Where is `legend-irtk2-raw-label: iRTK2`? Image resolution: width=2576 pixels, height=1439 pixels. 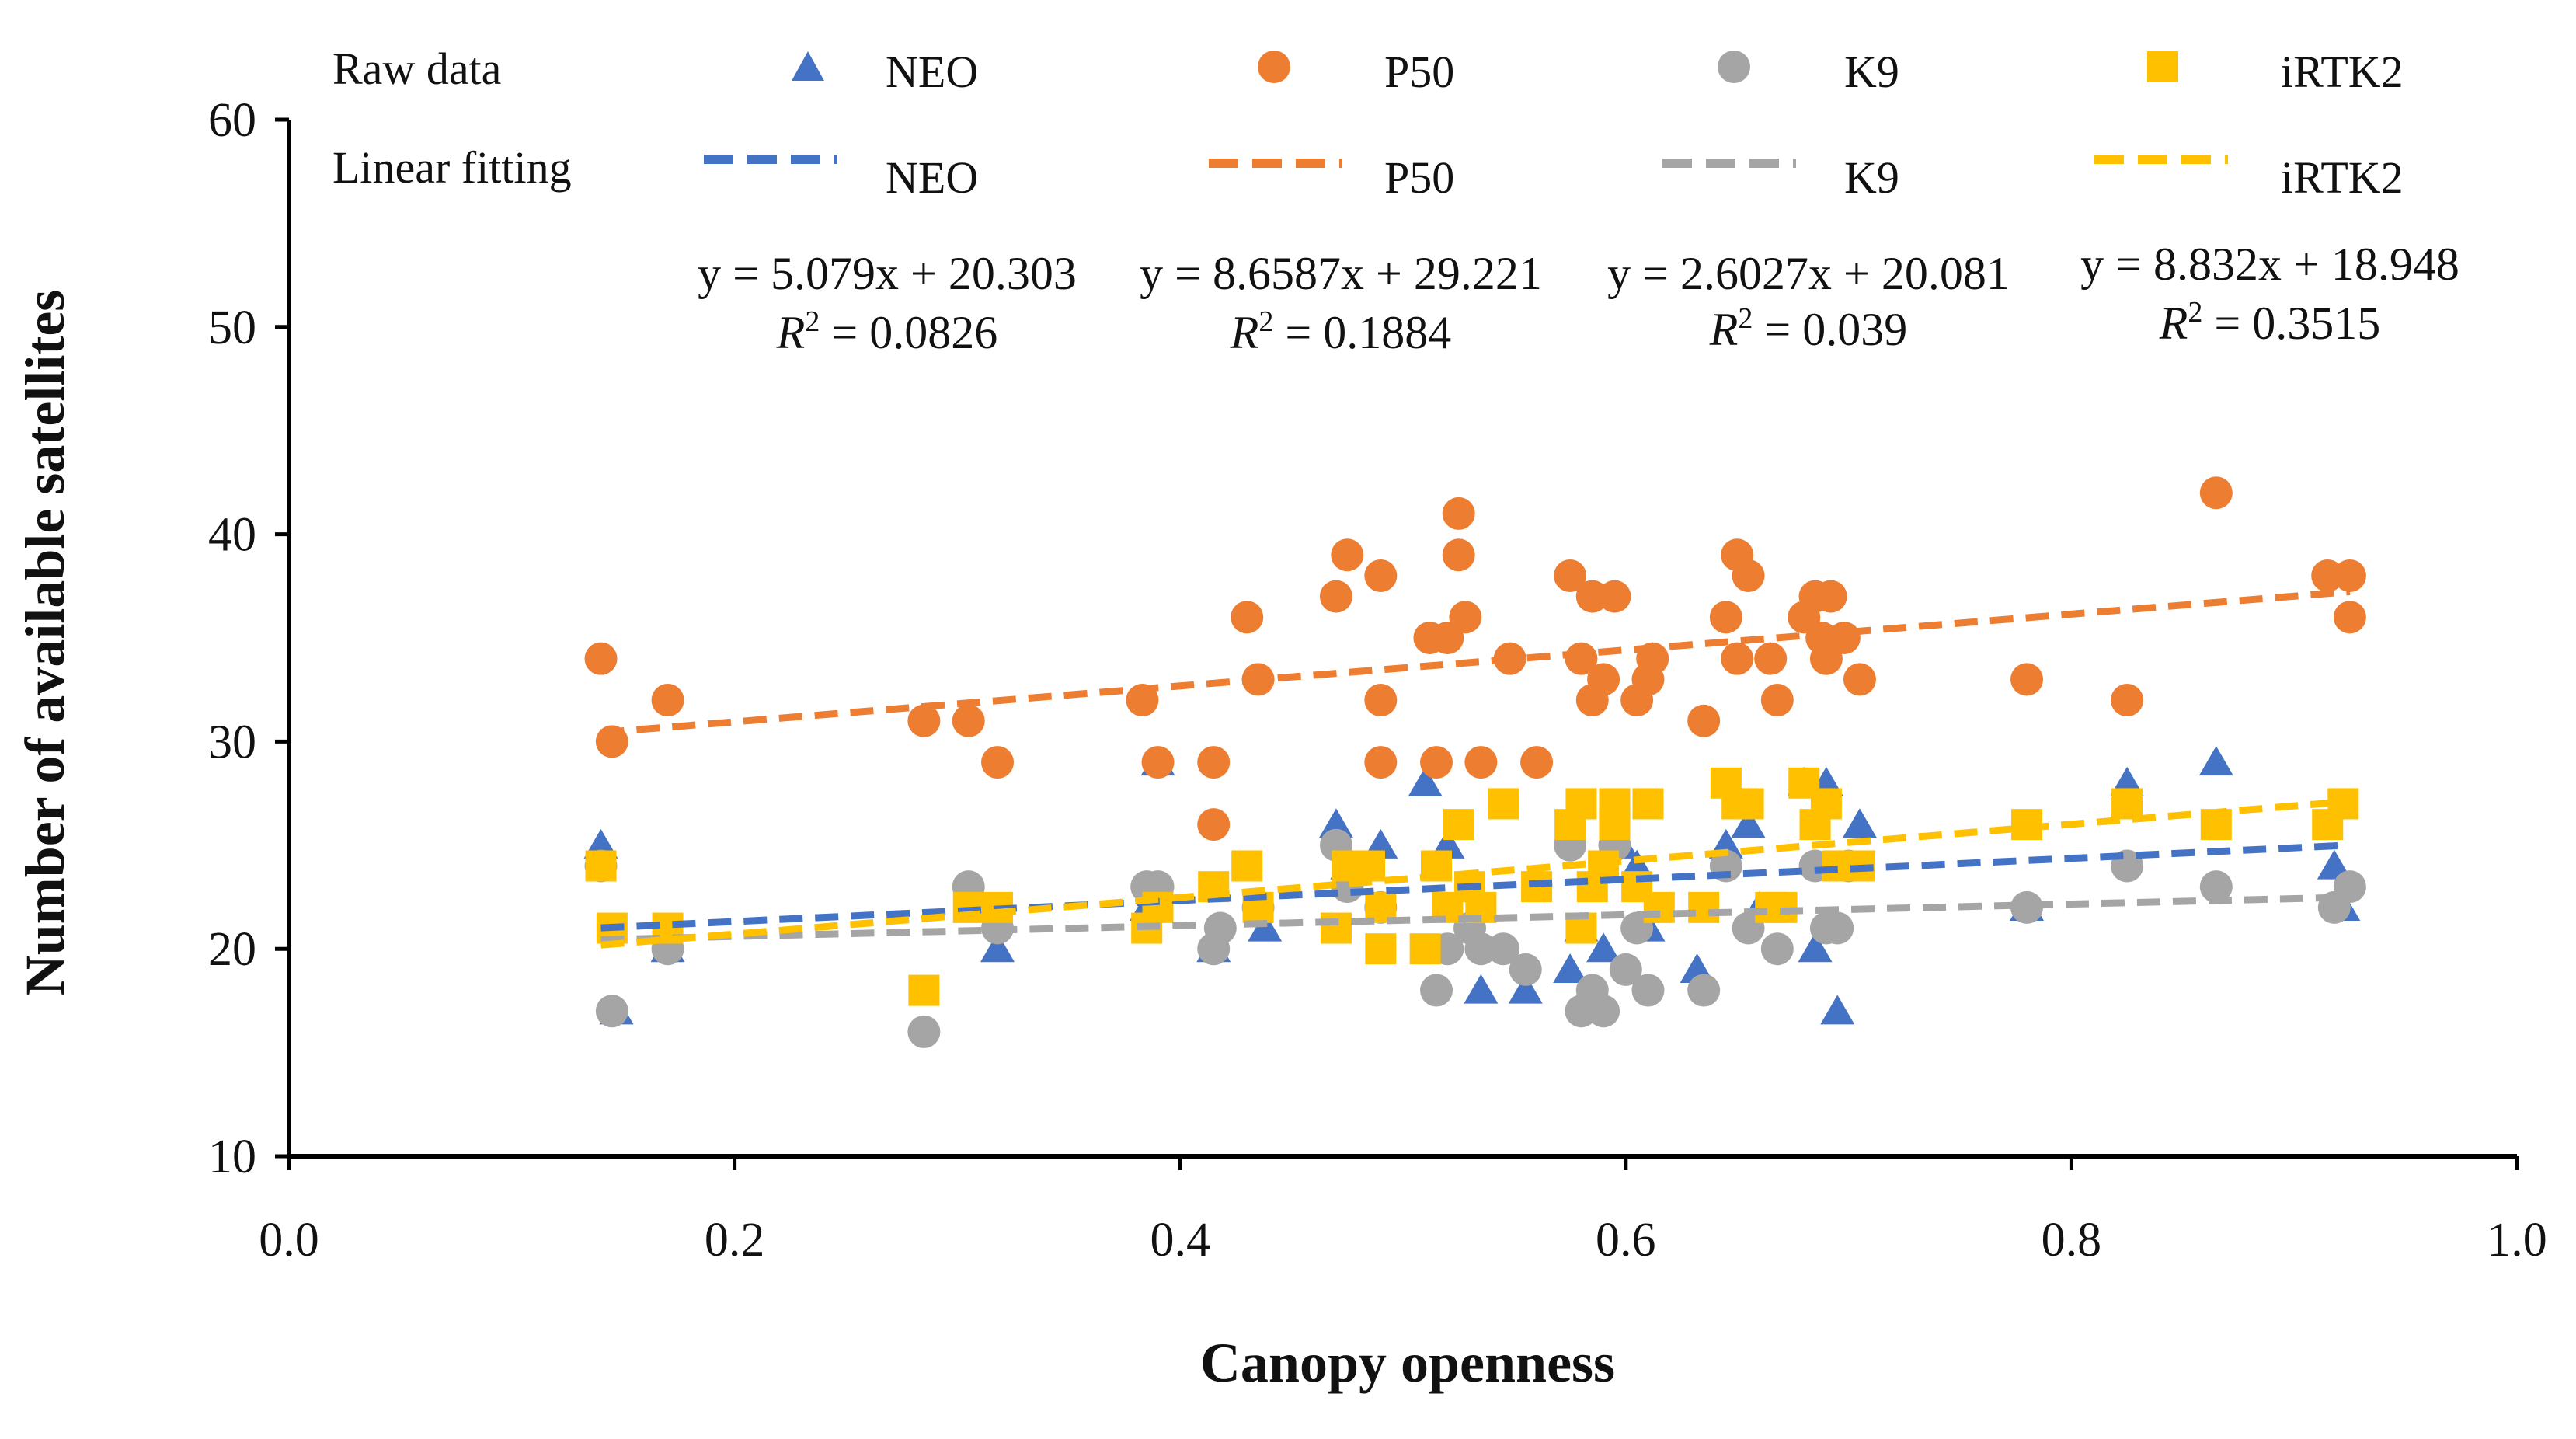 legend-irtk2-raw-label: iRTK2 is located at coordinates (2342, 72).